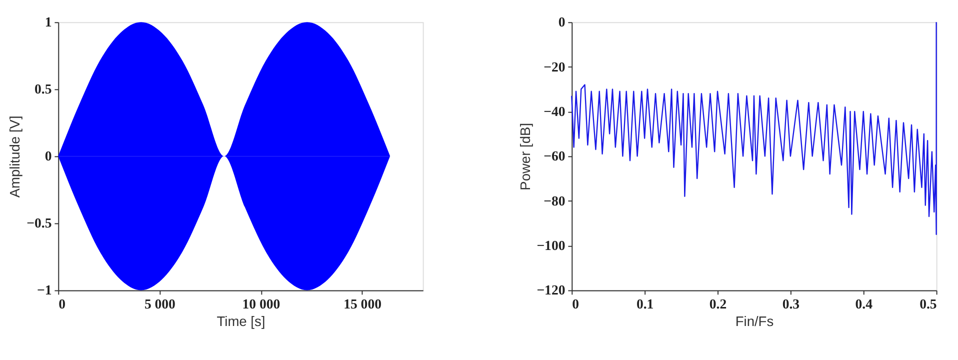 This screenshot has height=360, width=958. What do you see at coordinates (555, 111) in the screenshot?
I see `y-tick-label: −40` at bounding box center [555, 111].